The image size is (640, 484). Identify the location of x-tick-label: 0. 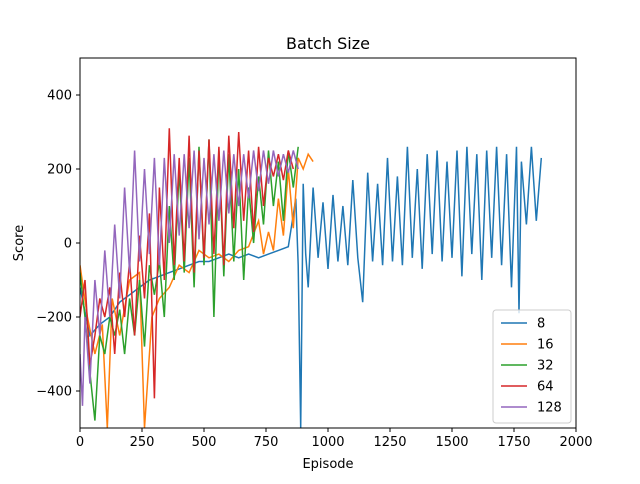
(80, 442).